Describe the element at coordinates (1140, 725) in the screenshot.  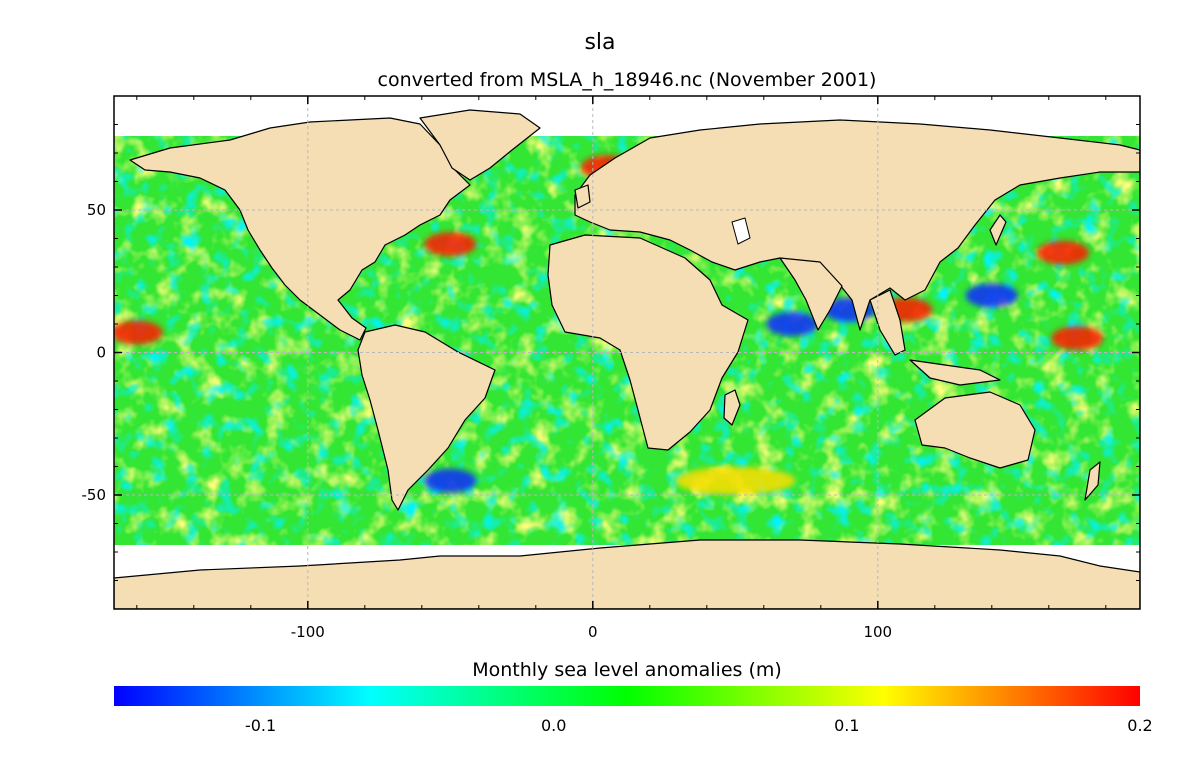
I see `colorbar-tick-label: 0.2` at that location.